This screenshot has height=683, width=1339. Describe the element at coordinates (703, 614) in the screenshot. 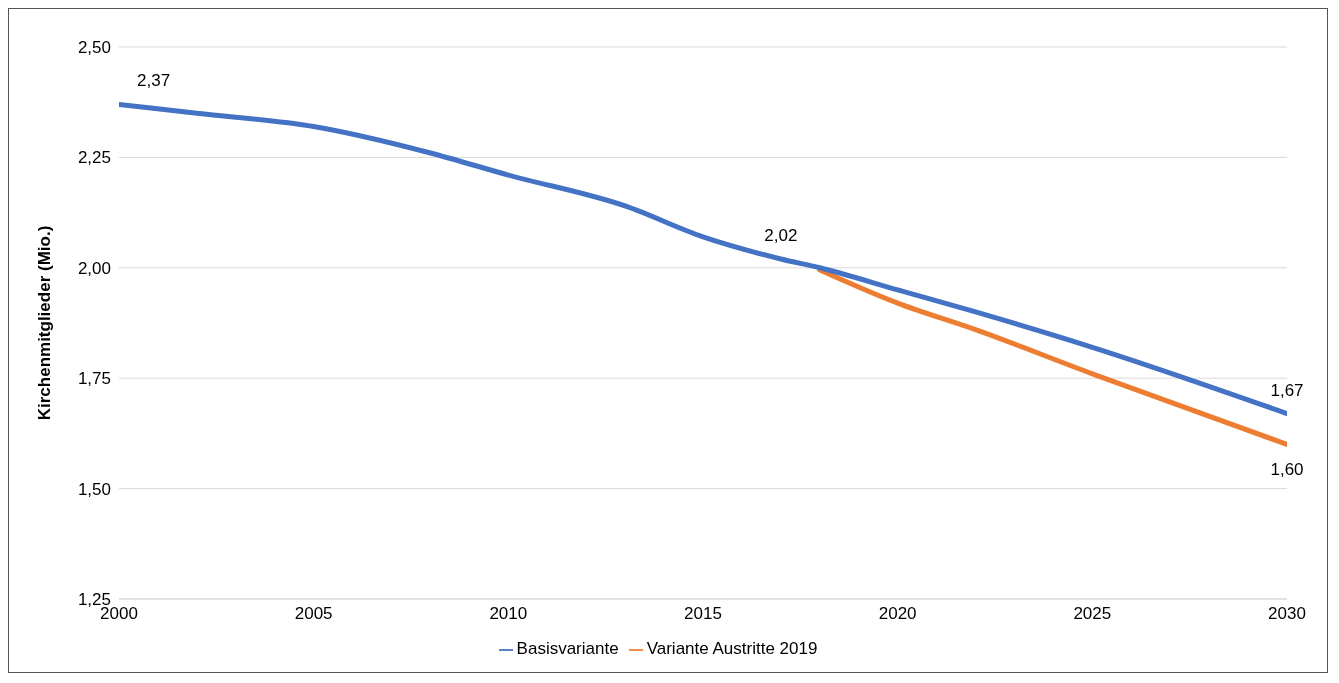

I see `x-tick-label: 2015` at that location.